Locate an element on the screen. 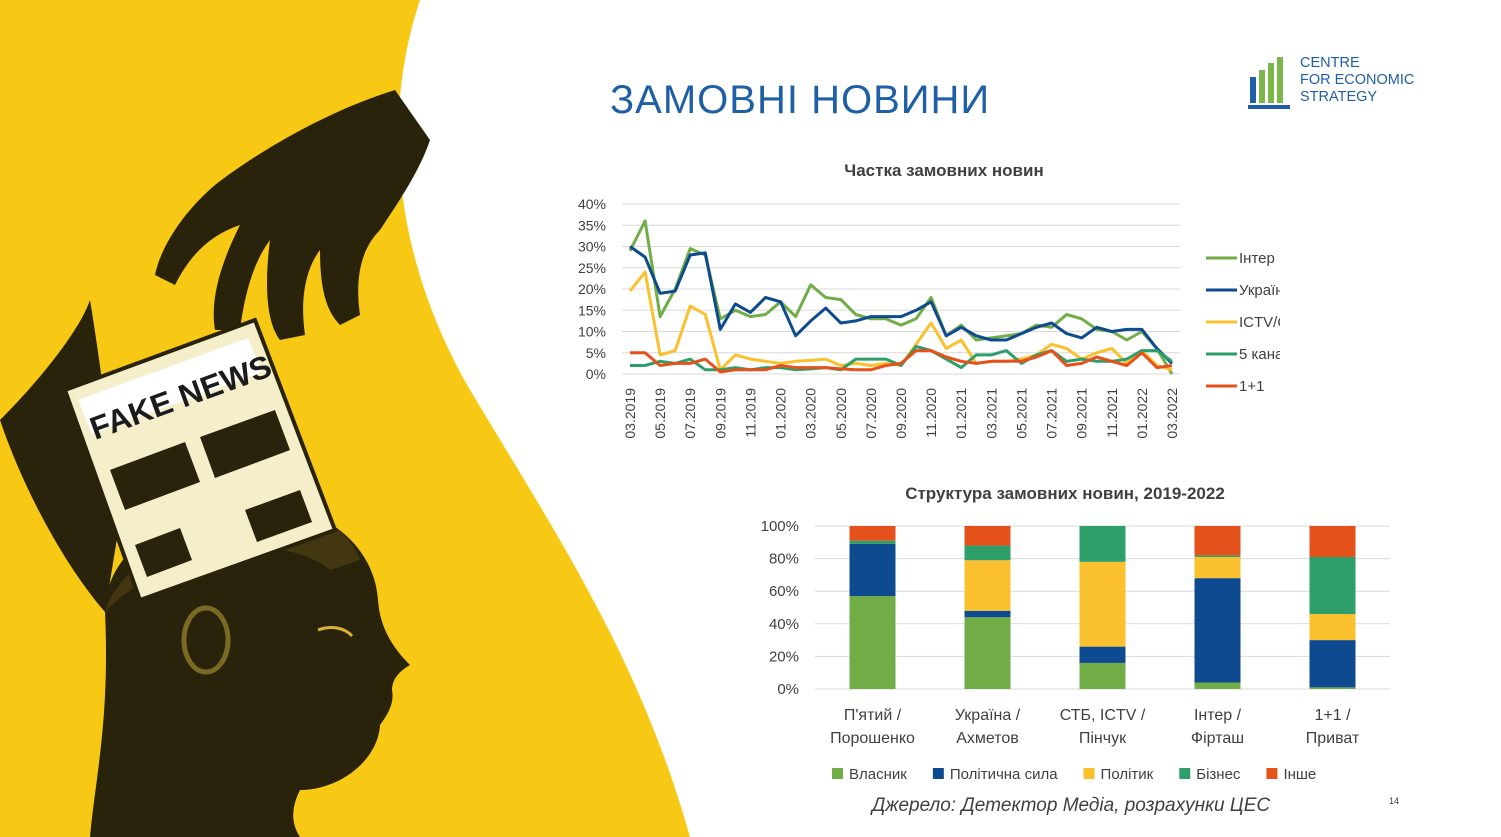  bar-chart-title: Структура замовних новин, 2019-2022 is located at coordinates (1065, 493).